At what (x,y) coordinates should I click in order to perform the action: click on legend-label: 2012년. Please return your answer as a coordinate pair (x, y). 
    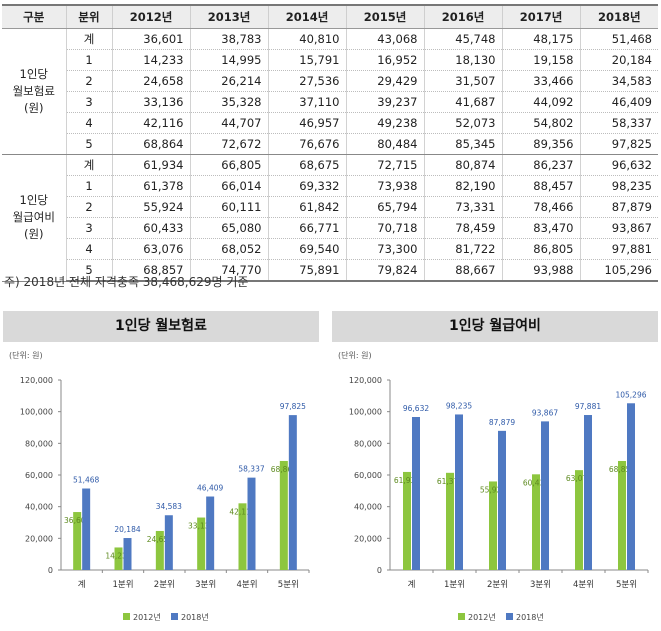
    Looking at the image, I should click on (482, 617).